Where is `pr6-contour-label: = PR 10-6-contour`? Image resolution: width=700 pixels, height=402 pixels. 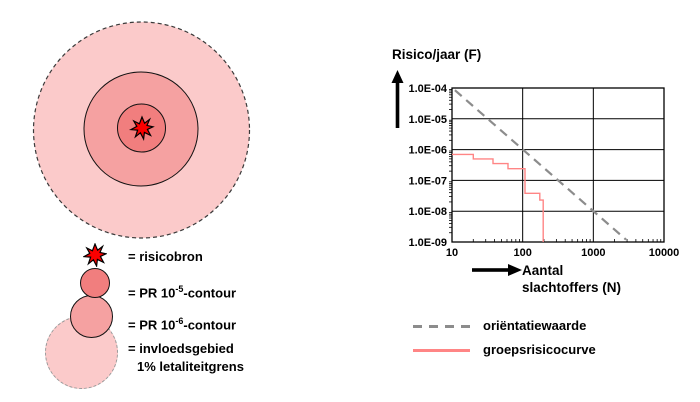 pr6-contour-label: = PR 10-6-contour is located at coordinates (182, 323).